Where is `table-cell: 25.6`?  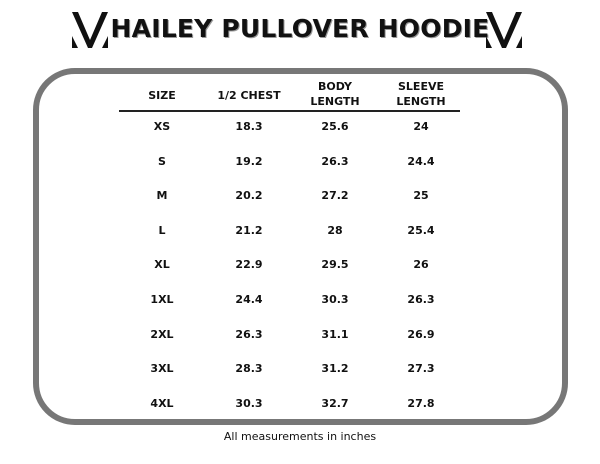 table-cell: 25.6 is located at coordinates (335, 126).